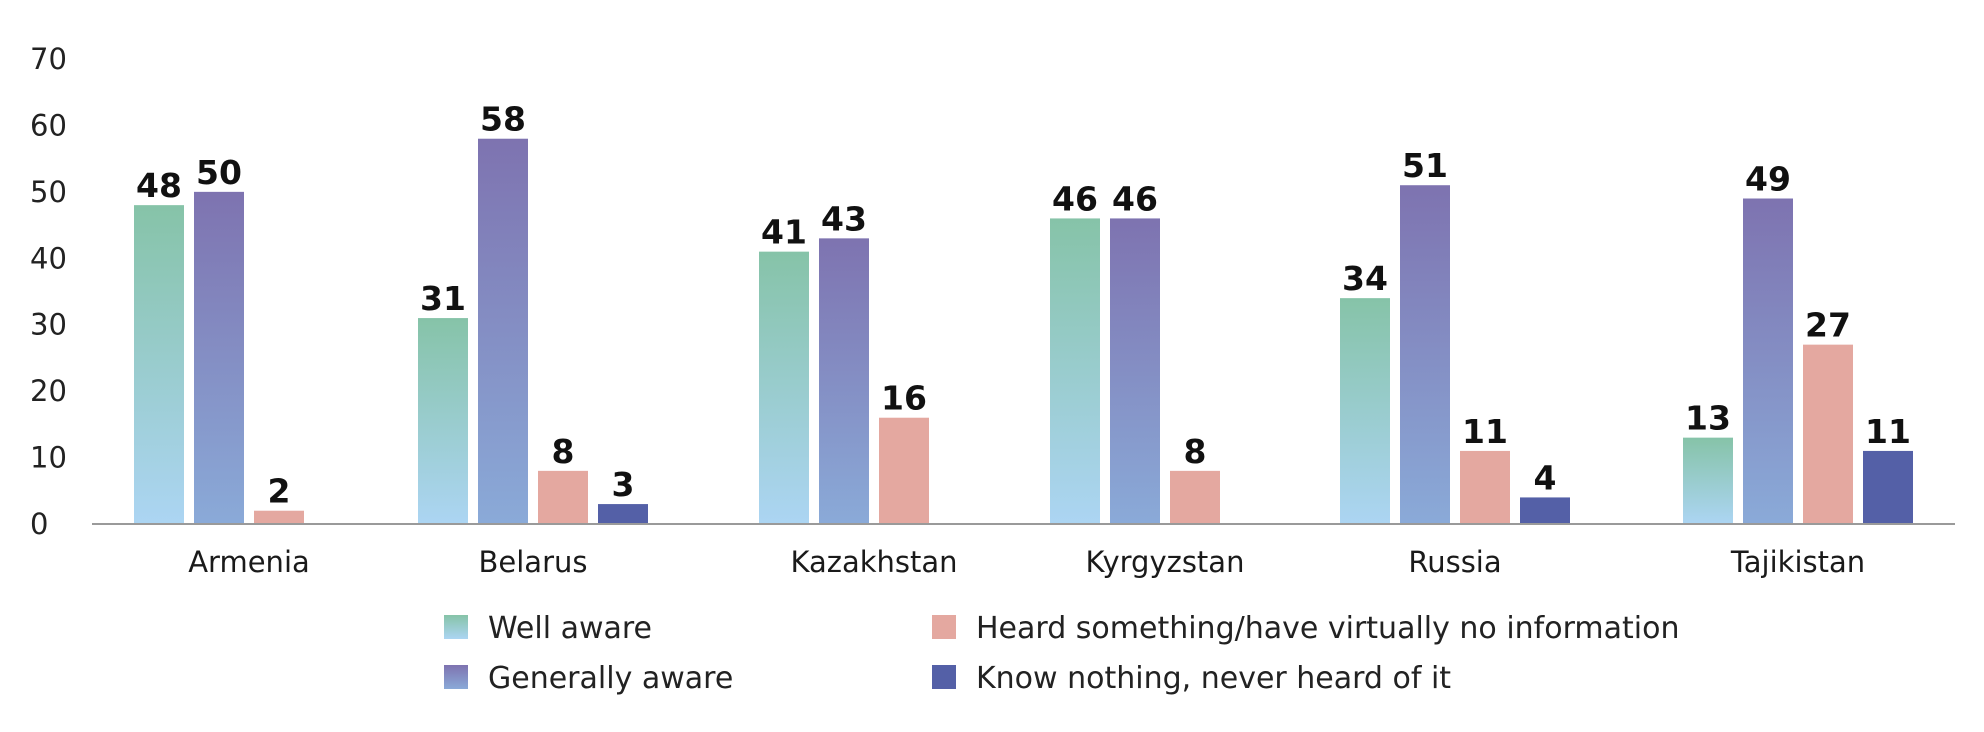  What do you see at coordinates (249, 562) in the screenshot?
I see `category-label: Armenia` at bounding box center [249, 562].